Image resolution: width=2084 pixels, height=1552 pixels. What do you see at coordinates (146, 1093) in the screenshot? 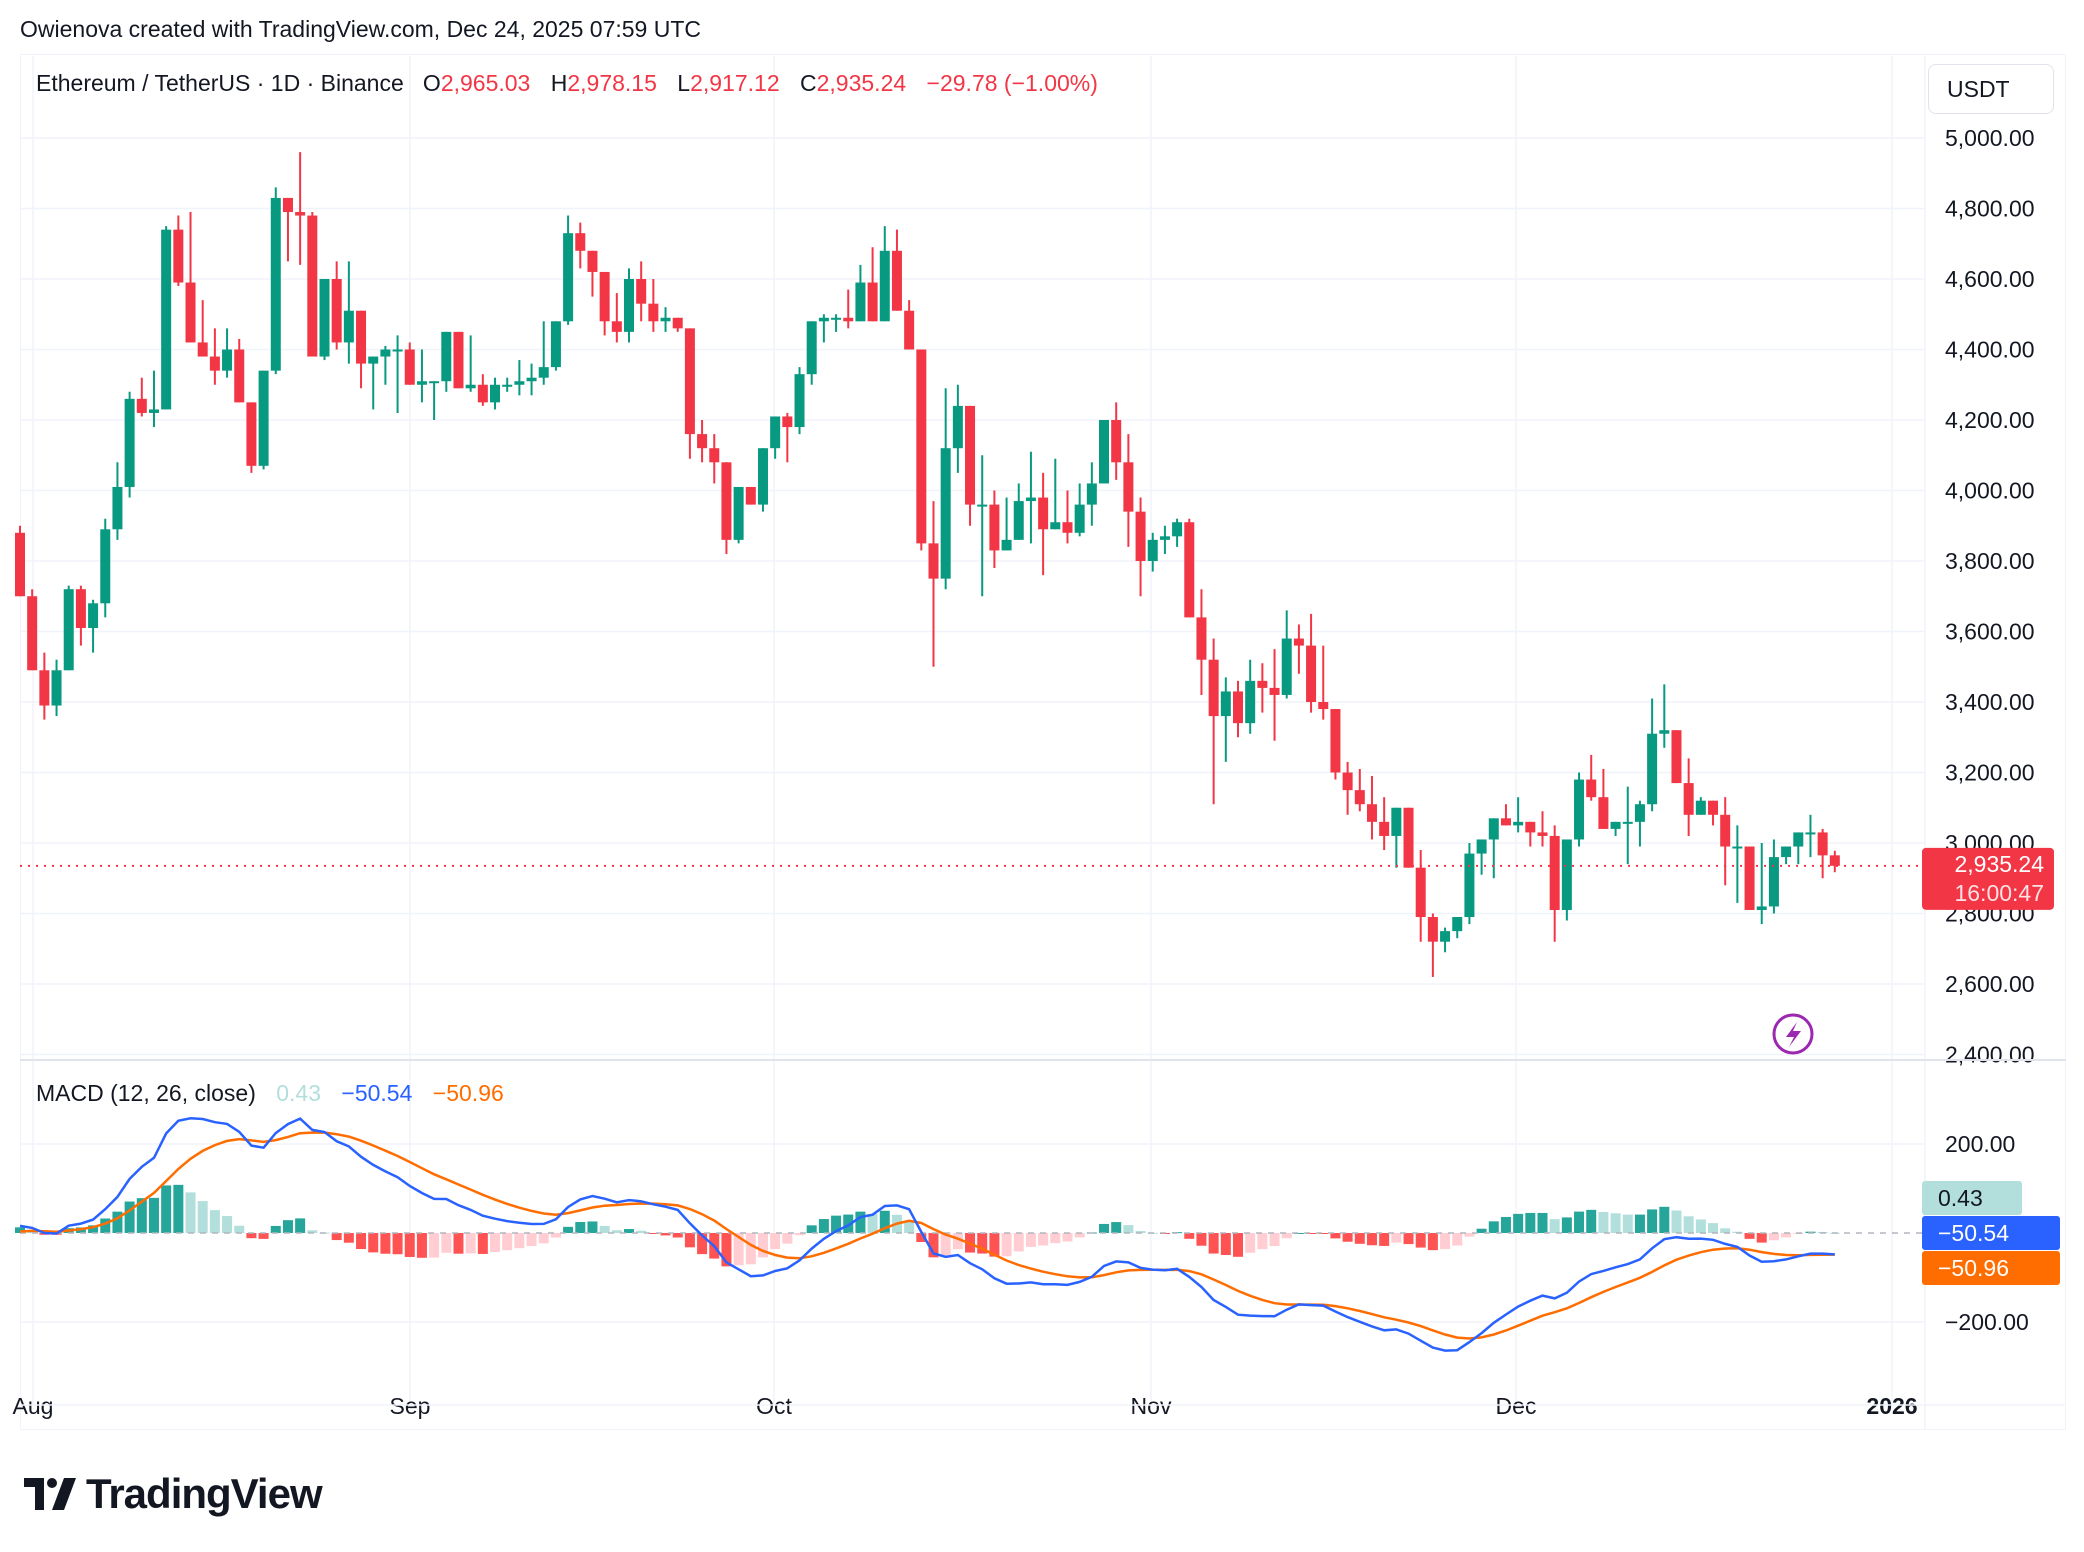
I see `macd-title: MACD (12, 26, close)` at bounding box center [146, 1093].